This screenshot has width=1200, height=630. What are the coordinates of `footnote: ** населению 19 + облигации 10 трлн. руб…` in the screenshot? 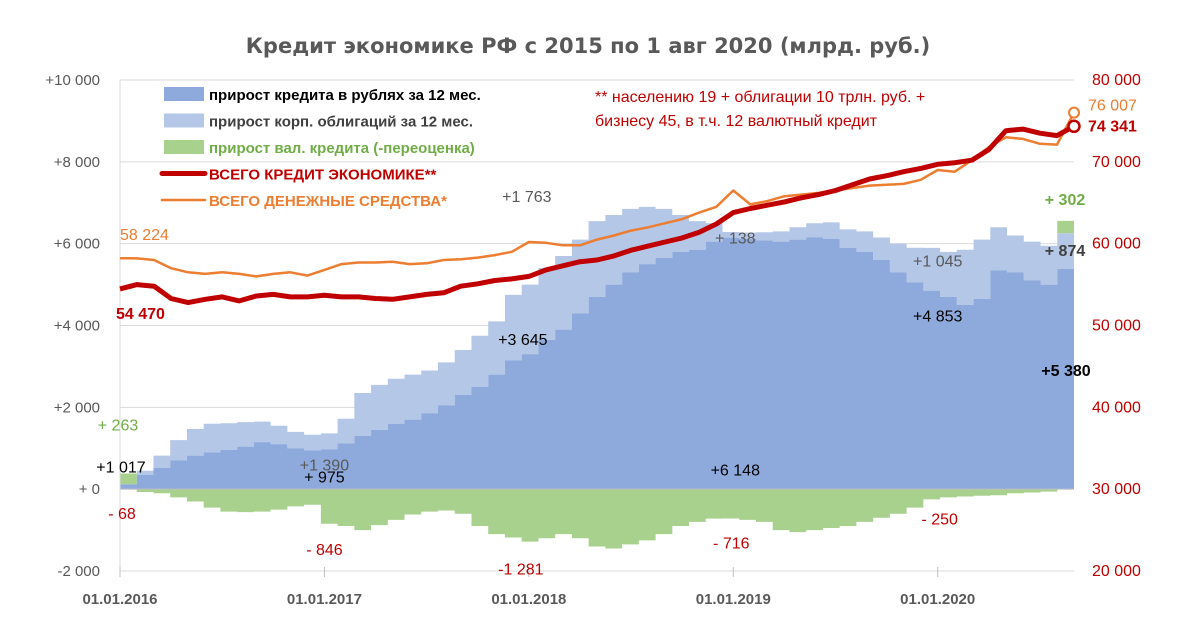 It's located at (760, 109).